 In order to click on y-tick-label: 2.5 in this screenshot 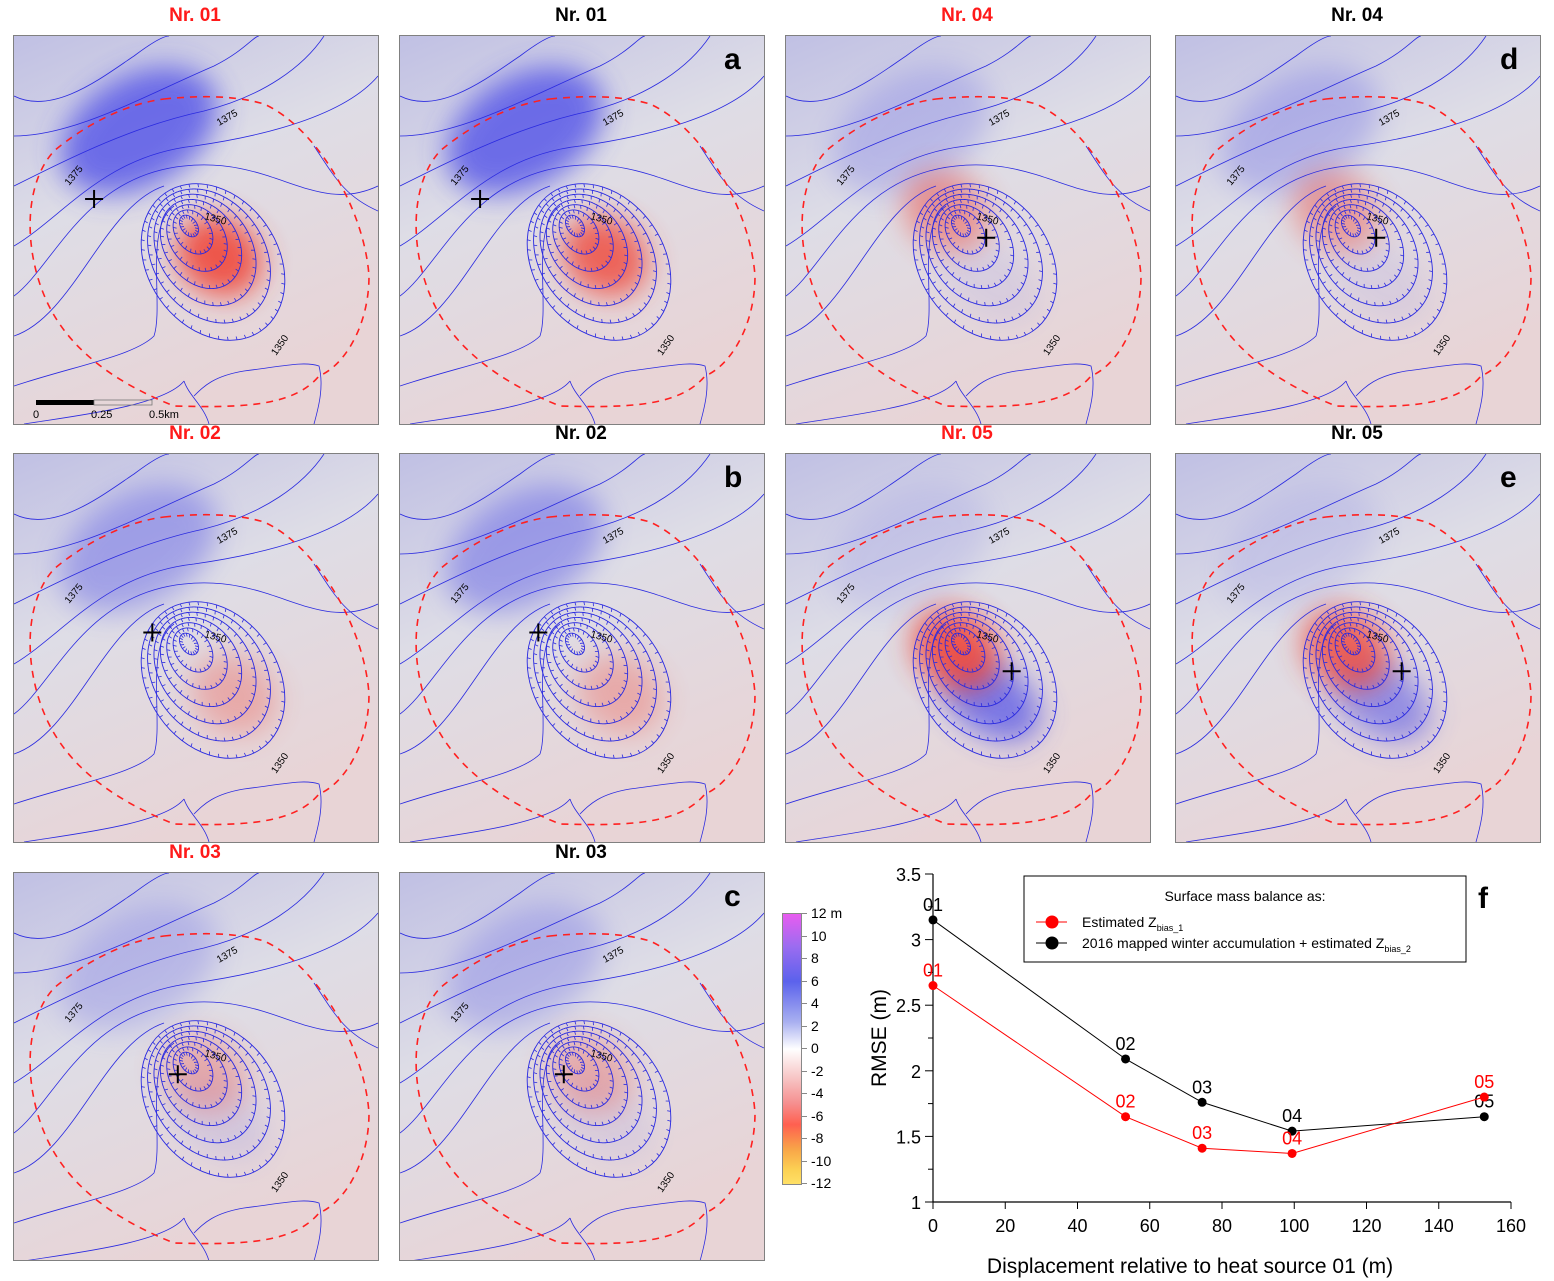, I will do `click(908, 1006)`.